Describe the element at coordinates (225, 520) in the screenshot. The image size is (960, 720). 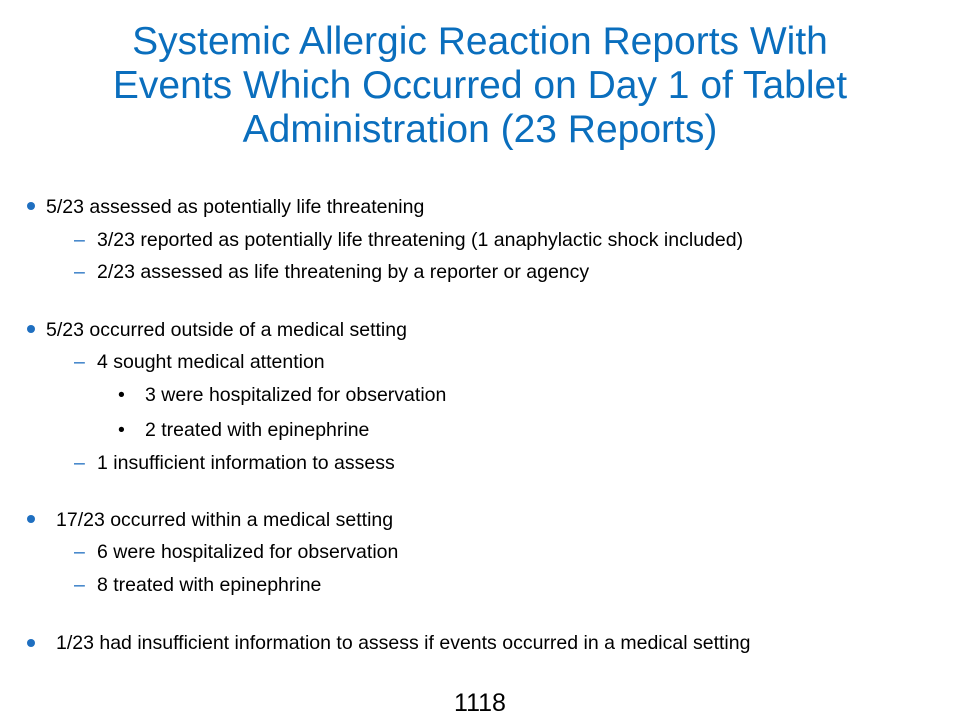
I see `bullet-text: 17/23 occurred within a medical setting` at that location.